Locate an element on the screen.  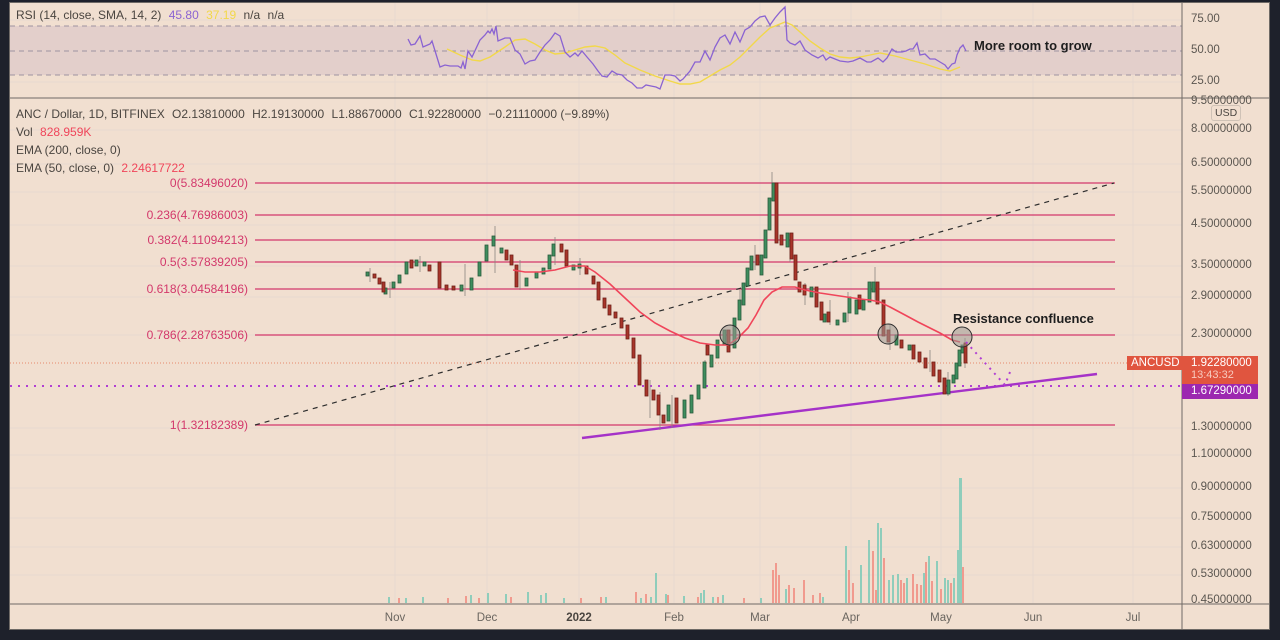
countdown-timer: 13:43:32 is located at coordinates (1212, 375).